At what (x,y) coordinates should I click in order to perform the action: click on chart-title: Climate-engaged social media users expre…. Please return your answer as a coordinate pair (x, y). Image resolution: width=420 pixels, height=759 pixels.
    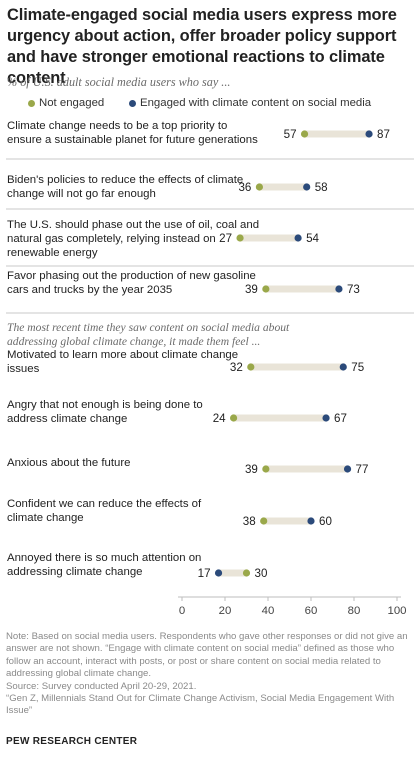
    Looking at the image, I should click on (202, 46).